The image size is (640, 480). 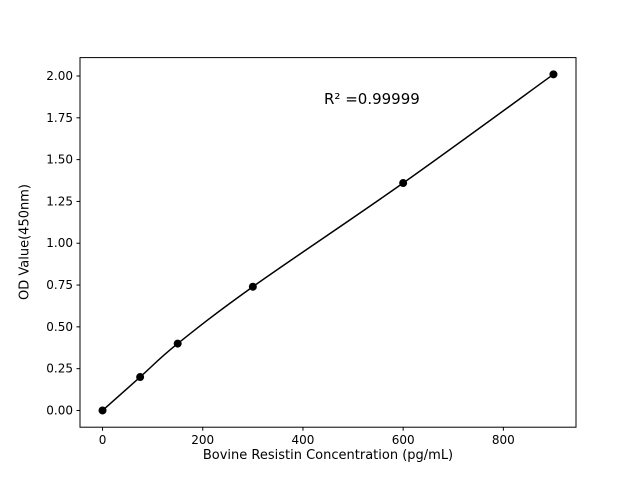 What do you see at coordinates (59, 201) in the screenshot?
I see `y-tick-label: 1.25` at bounding box center [59, 201].